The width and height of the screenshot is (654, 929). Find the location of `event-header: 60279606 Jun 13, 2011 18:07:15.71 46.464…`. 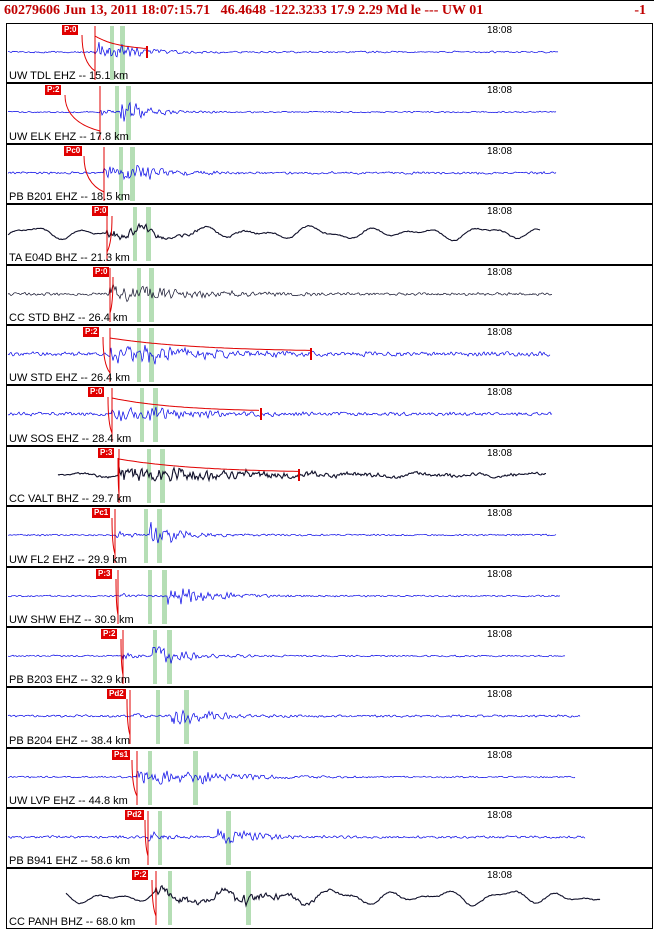

event-header: 60279606 Jun 13, 2011 18:07:15.71 46.464… is located at coordinates (327, 12).